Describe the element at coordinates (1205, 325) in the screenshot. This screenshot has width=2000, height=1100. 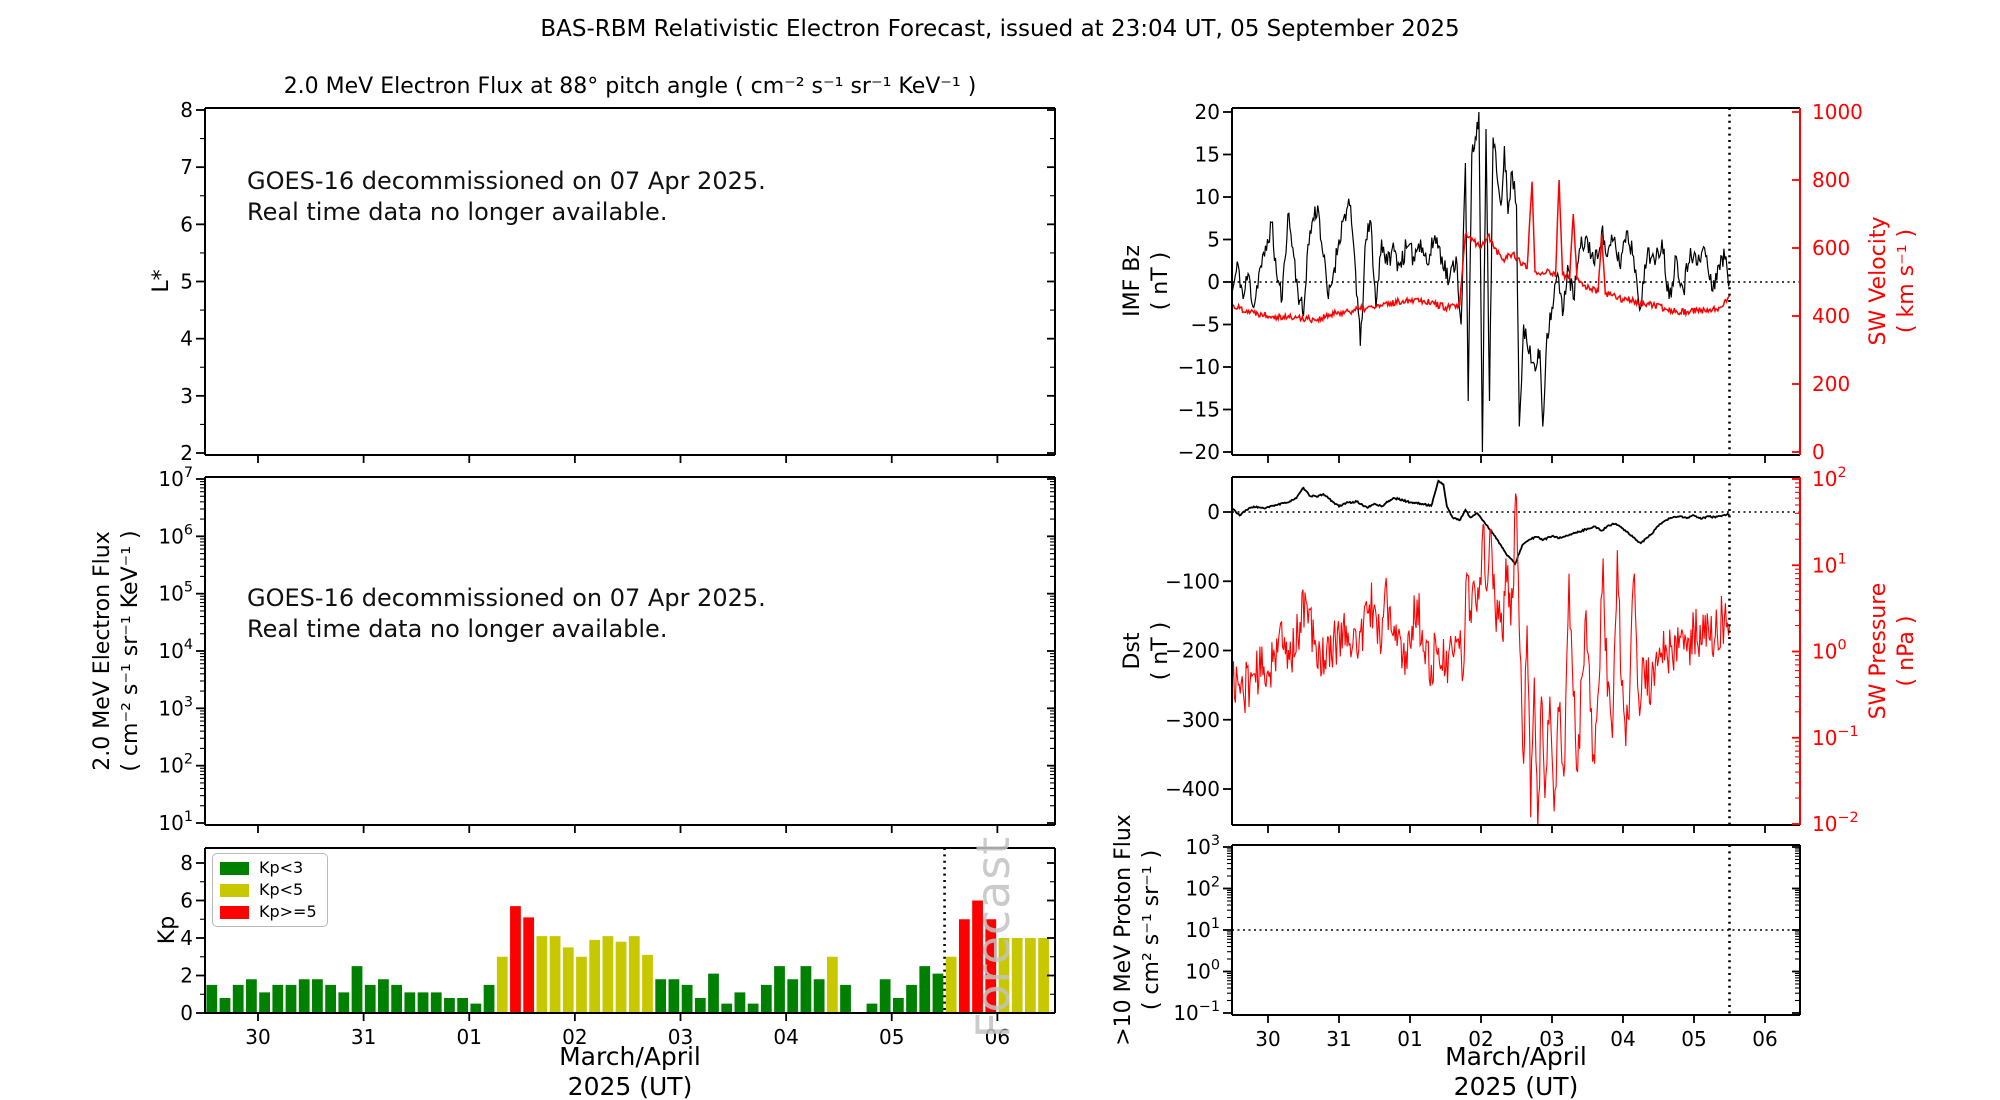
I see `svg-text: −5` at that location.